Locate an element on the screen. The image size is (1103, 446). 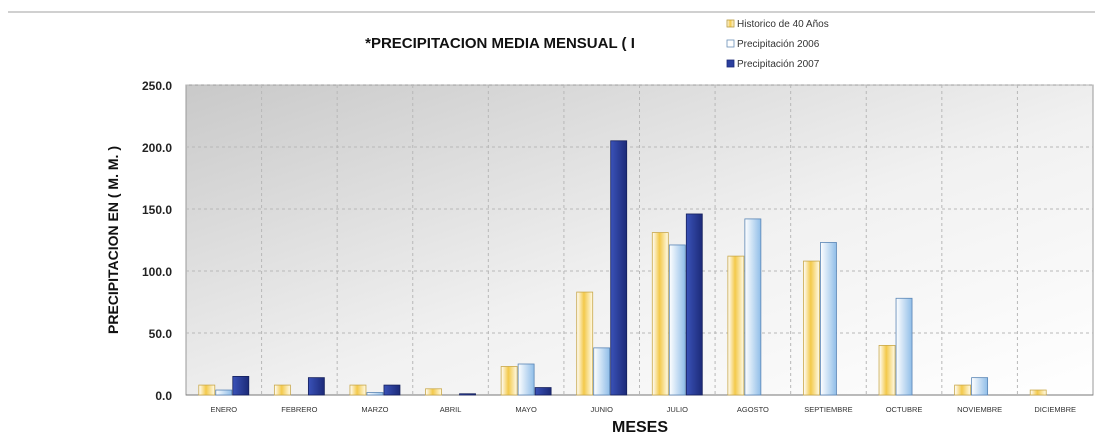
x-tick-label: JULIO is located at coordinates (677, 409).